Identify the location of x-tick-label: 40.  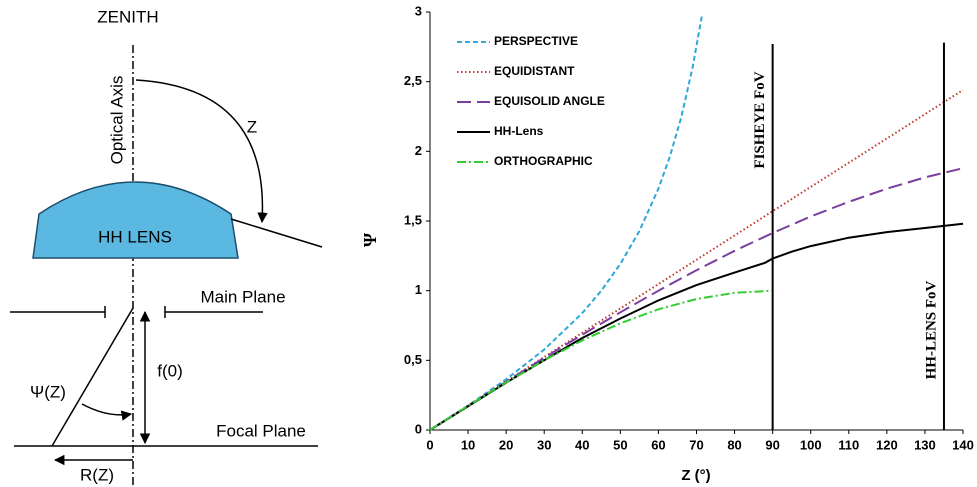
(582, 444).